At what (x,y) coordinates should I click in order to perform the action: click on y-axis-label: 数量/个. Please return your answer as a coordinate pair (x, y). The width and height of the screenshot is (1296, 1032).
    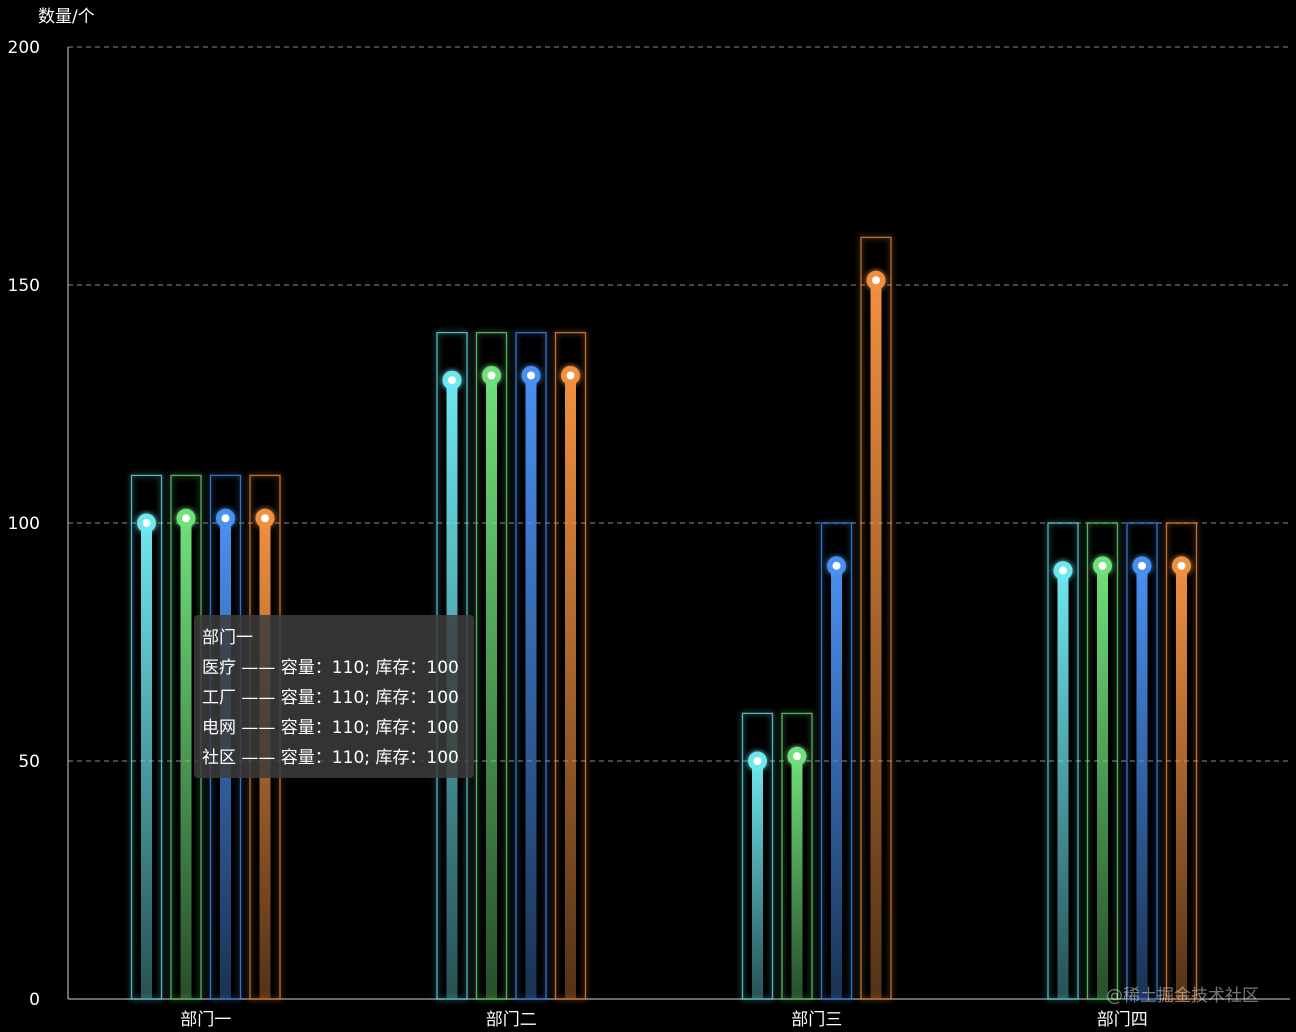
    Looking at the image, I should click on (66, 17).